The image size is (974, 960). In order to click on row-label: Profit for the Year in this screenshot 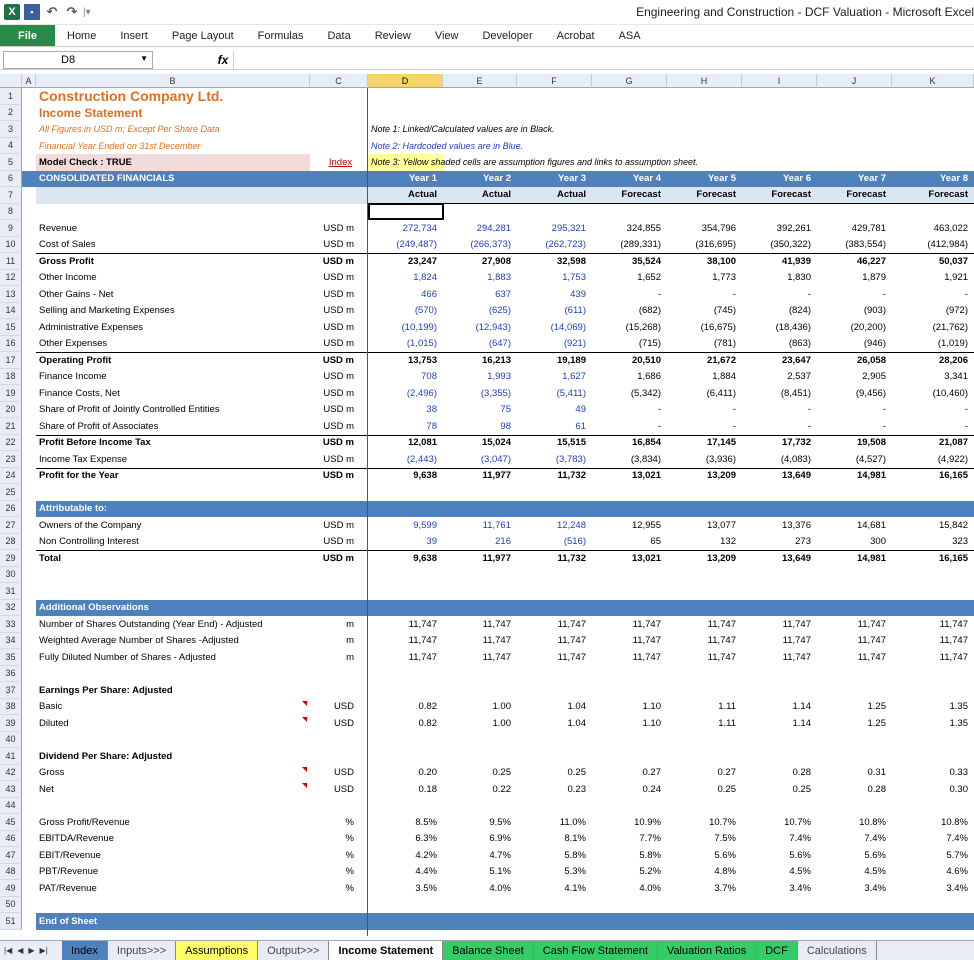, I will do `click(79, 476)`.